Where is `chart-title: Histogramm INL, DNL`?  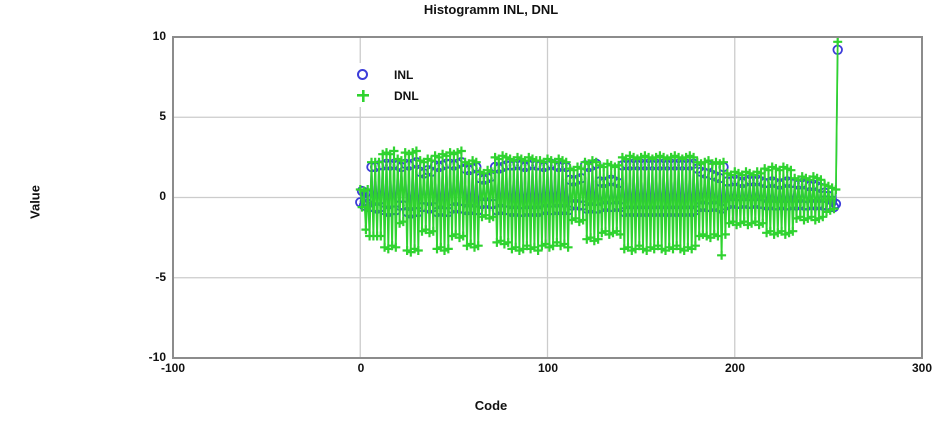 chart-title: Histogramm INL, DNL is located at coordinates (491, 9).